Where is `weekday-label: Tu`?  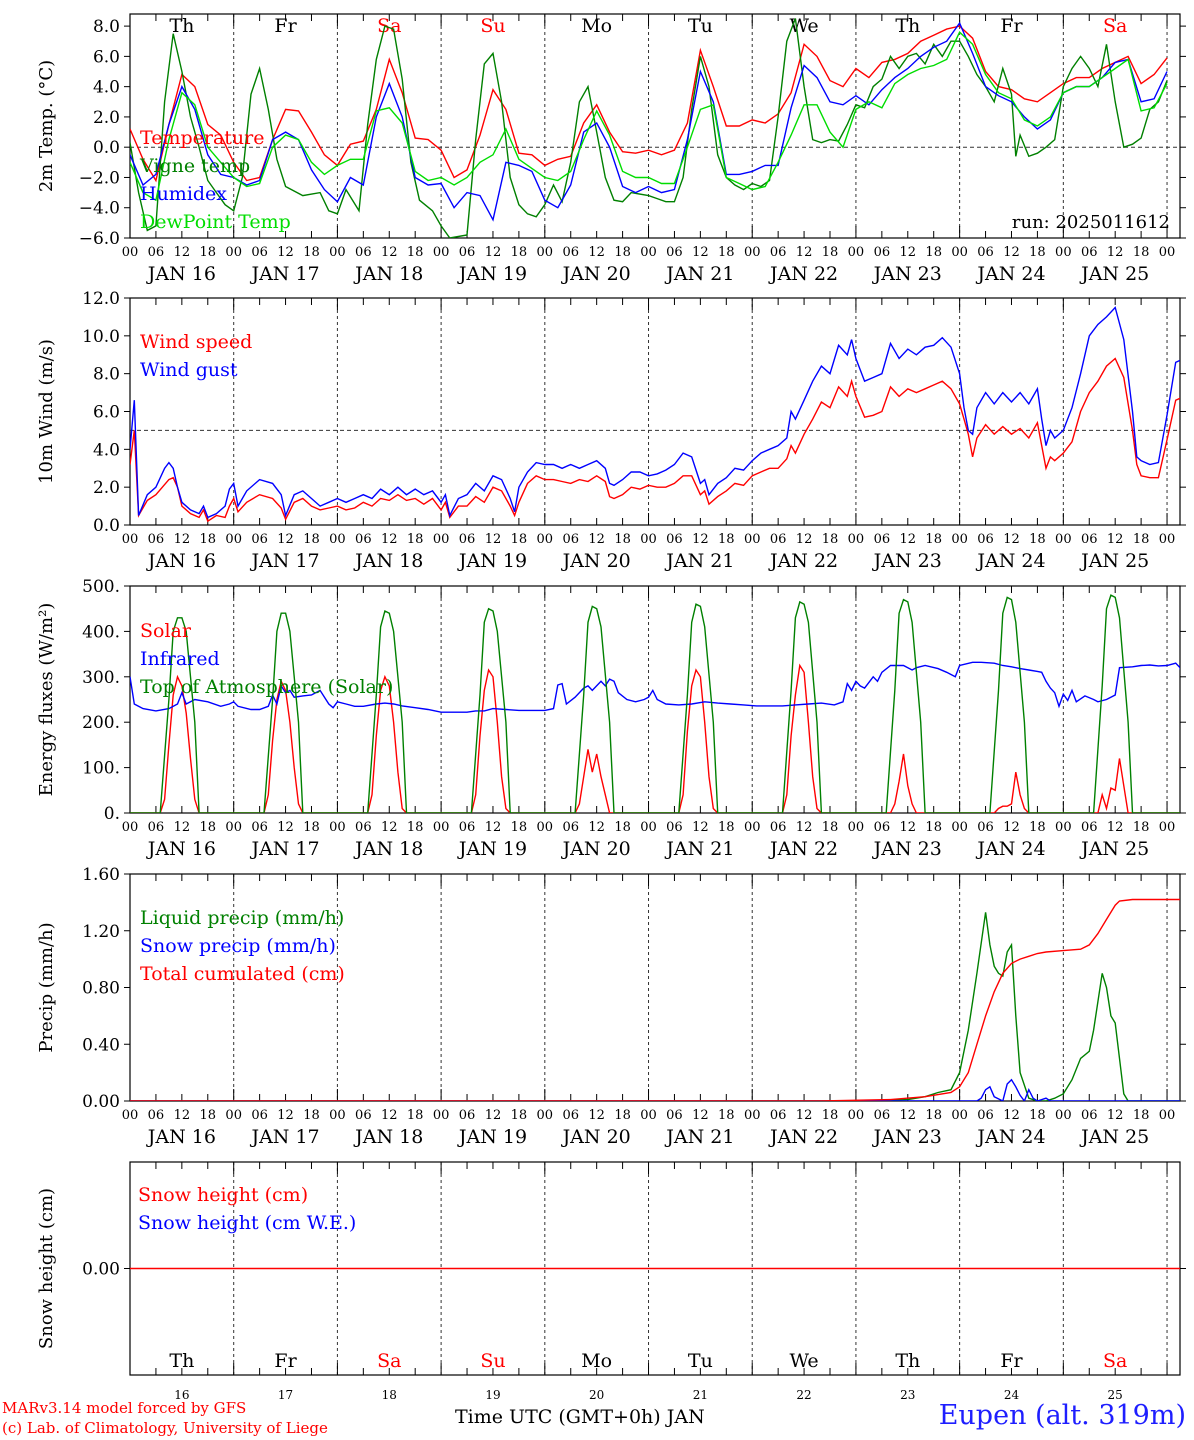
weekday-label: Tu is located at coordinates (700, 1361).